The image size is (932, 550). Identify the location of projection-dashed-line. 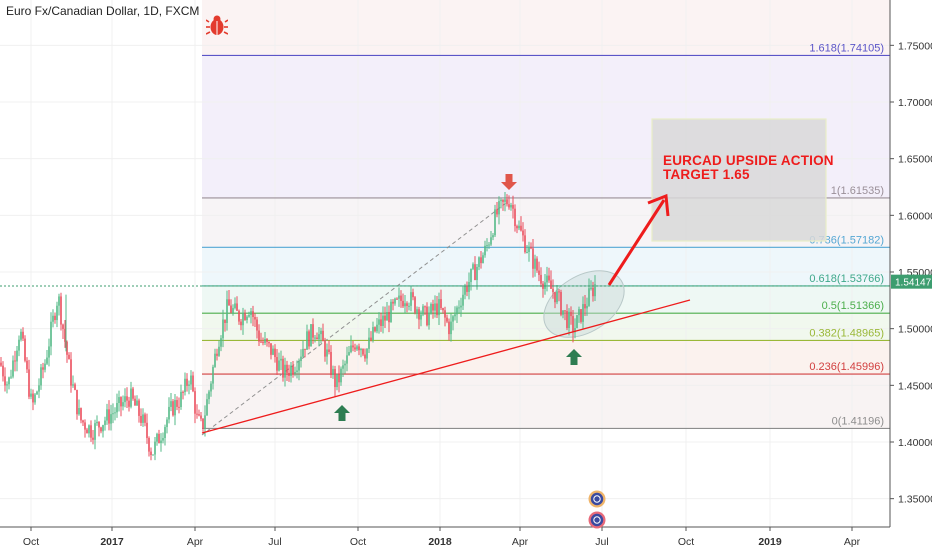
(354, 319).